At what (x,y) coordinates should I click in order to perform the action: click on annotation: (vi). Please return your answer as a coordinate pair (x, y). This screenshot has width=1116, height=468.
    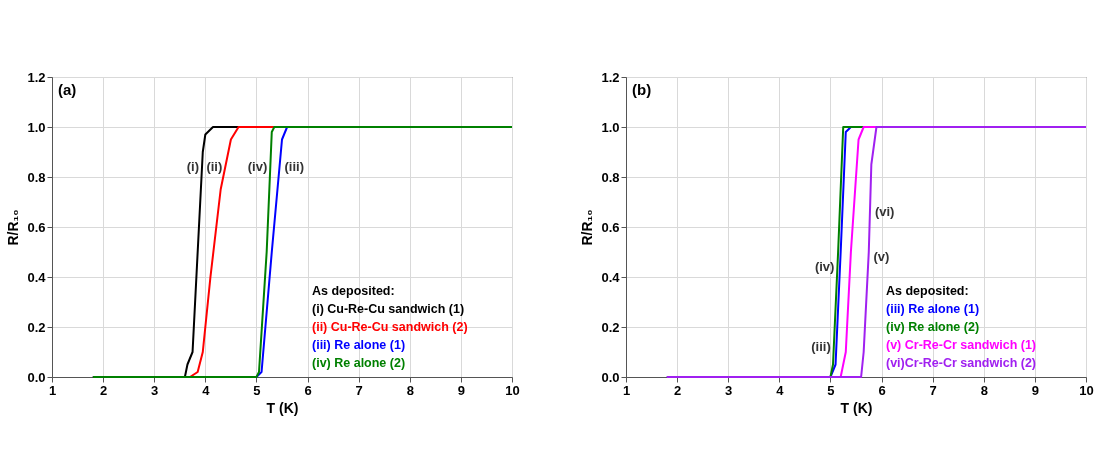
    Looking at the image, I should click on (884, 211).